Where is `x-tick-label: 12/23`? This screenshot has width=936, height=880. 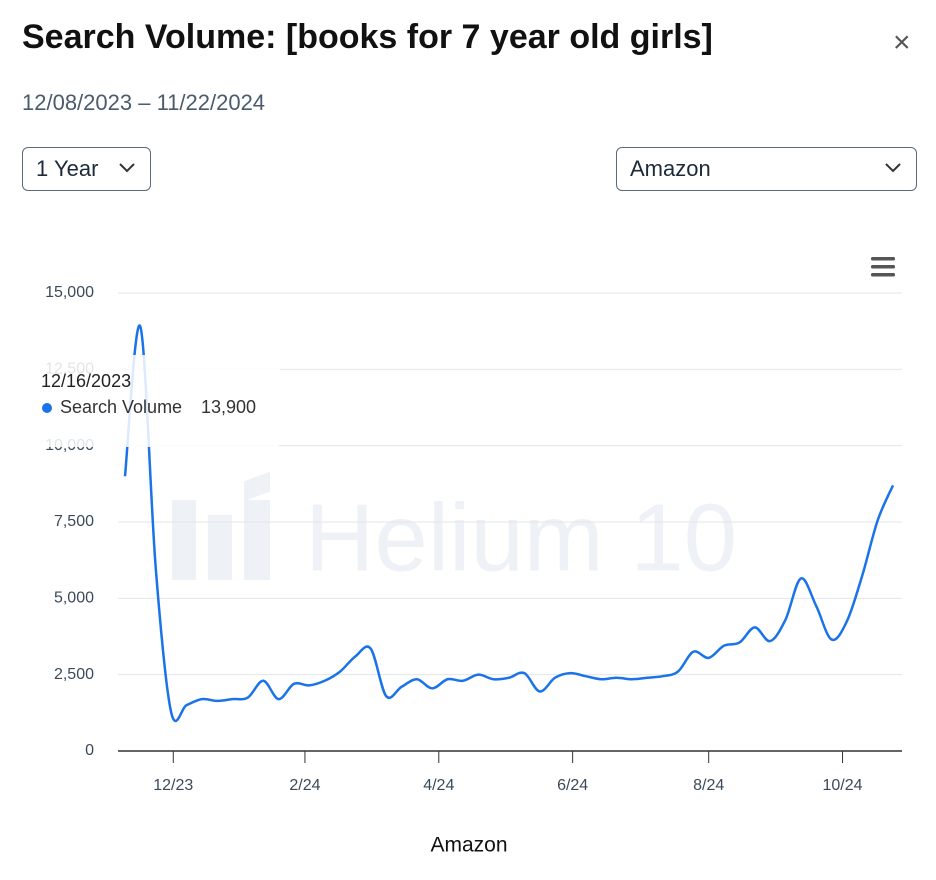 x-tick-label: 12/23 is located at coordinates (173, 785).